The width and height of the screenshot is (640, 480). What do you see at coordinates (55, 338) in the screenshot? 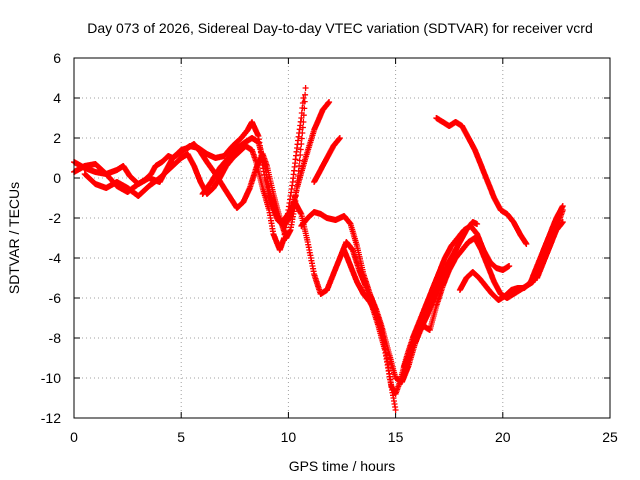
I see `y-tick-label: -8` at bounding box center [55, 338].